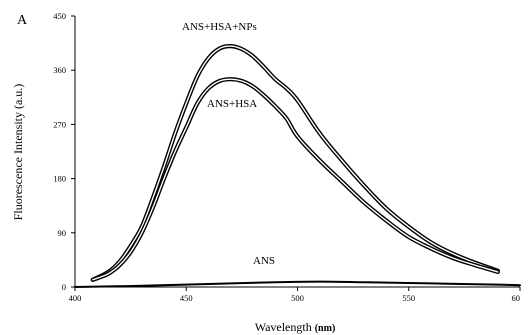 The height and width of the screenshot is (335, 528). Describe the element at coordinates (408, 298) in the screenshot. I see `x-tick-label: 550` at that location.